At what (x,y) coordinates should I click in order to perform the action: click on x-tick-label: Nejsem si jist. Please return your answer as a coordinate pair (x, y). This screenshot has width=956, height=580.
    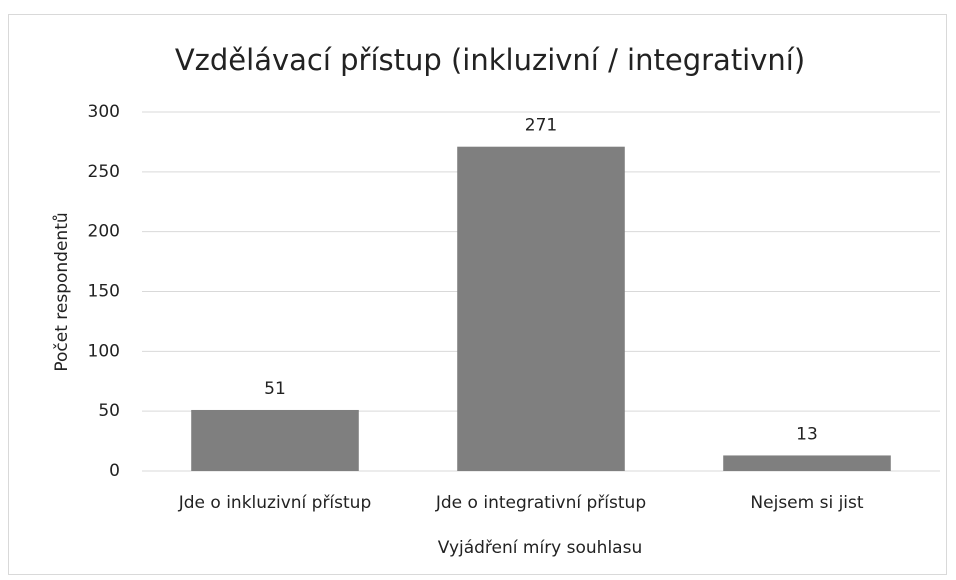
    Looking at the image, I should click on (806, 503).